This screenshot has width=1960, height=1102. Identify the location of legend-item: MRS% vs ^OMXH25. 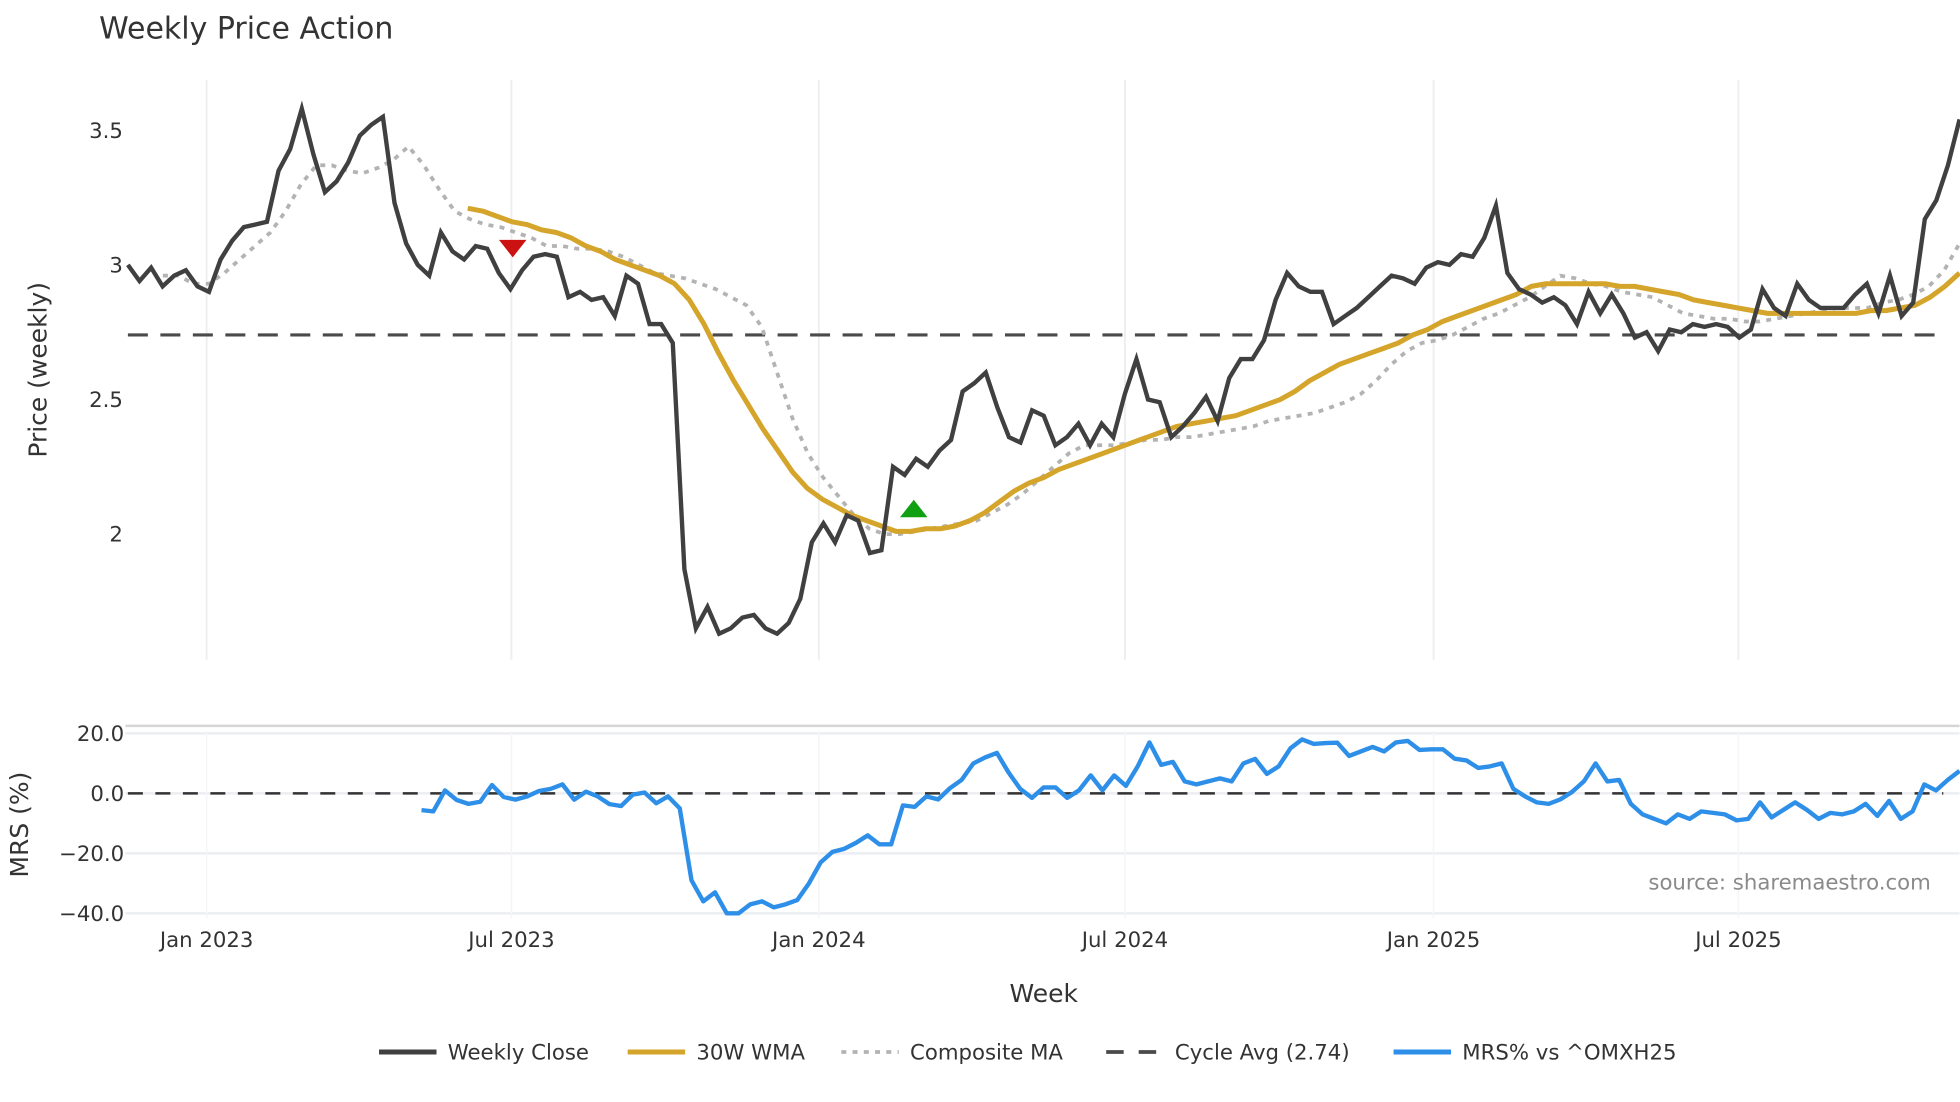
(1535, 1053).